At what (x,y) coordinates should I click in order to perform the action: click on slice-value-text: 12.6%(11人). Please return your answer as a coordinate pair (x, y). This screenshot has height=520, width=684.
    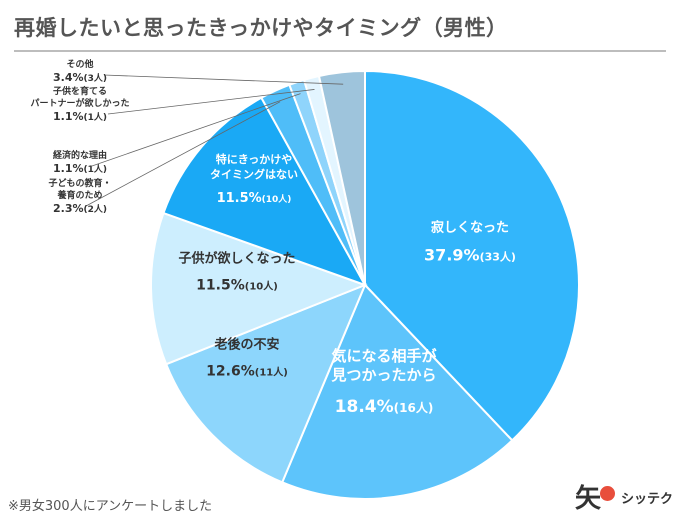
    Looking at the image, I should click on (247, 372).